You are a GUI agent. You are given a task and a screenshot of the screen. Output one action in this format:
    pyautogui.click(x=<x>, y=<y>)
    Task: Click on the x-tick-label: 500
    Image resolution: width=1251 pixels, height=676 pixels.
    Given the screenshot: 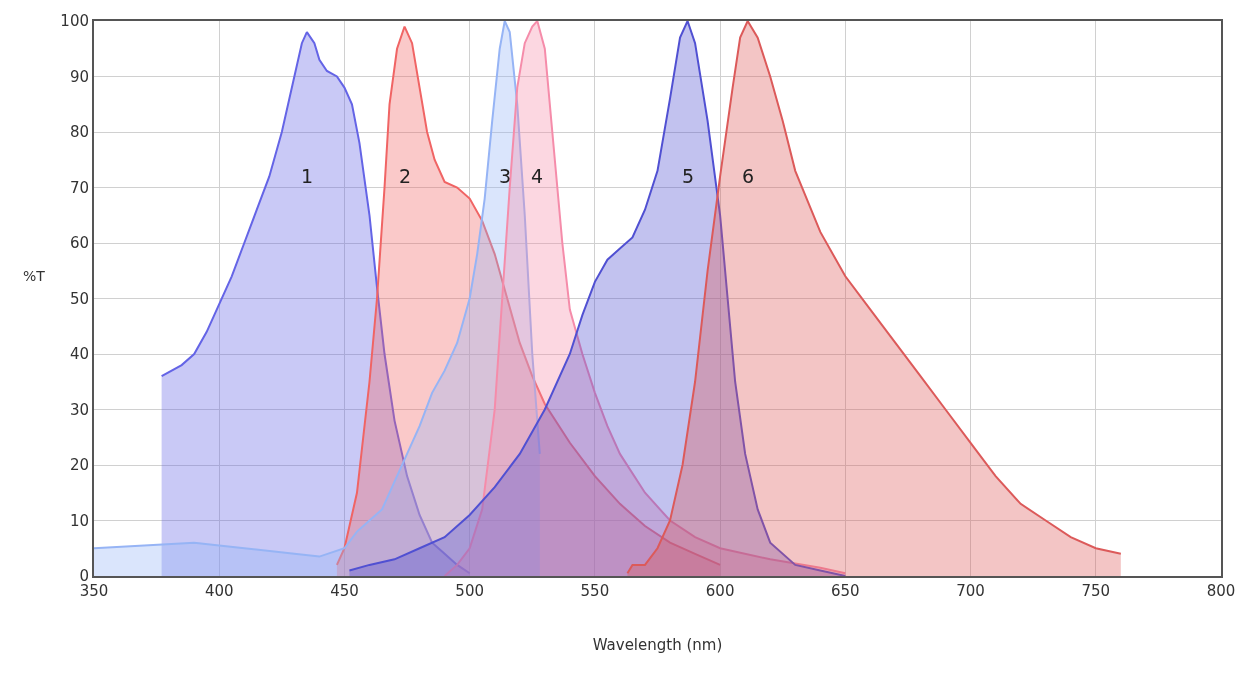 What is the action you would take?
    pyautogui.click(x=469, y=591)
    